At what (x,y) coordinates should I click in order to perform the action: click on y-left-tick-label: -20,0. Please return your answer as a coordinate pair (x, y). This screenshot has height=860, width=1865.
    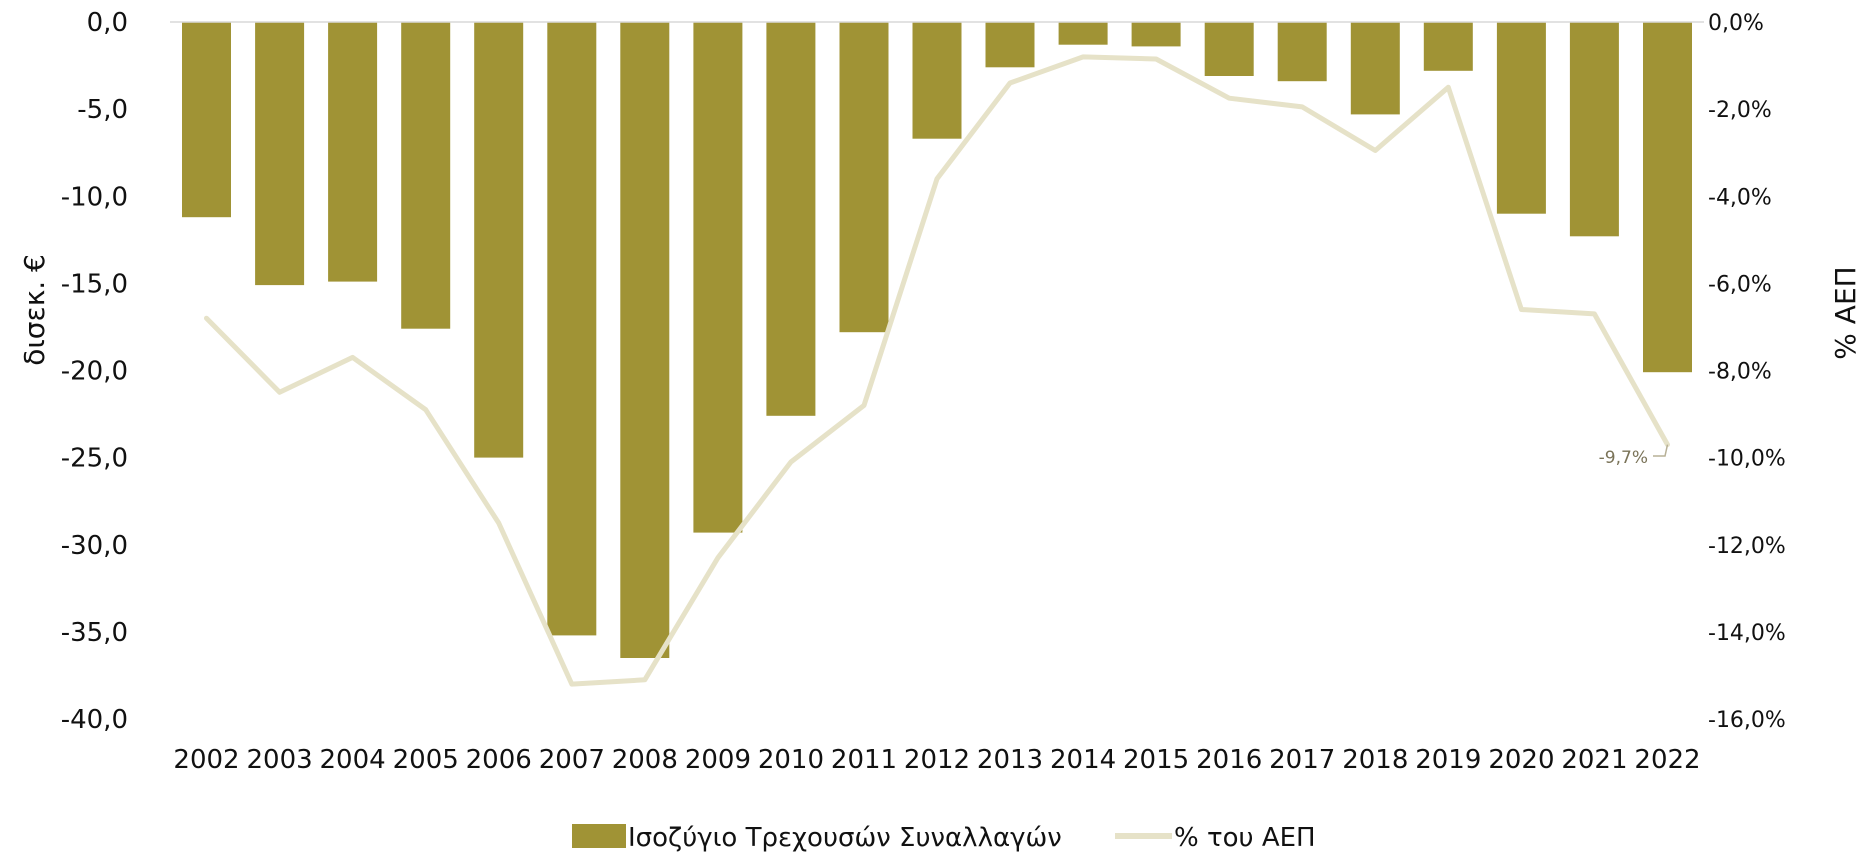
    Looking at the image, I should click on (94, 372).